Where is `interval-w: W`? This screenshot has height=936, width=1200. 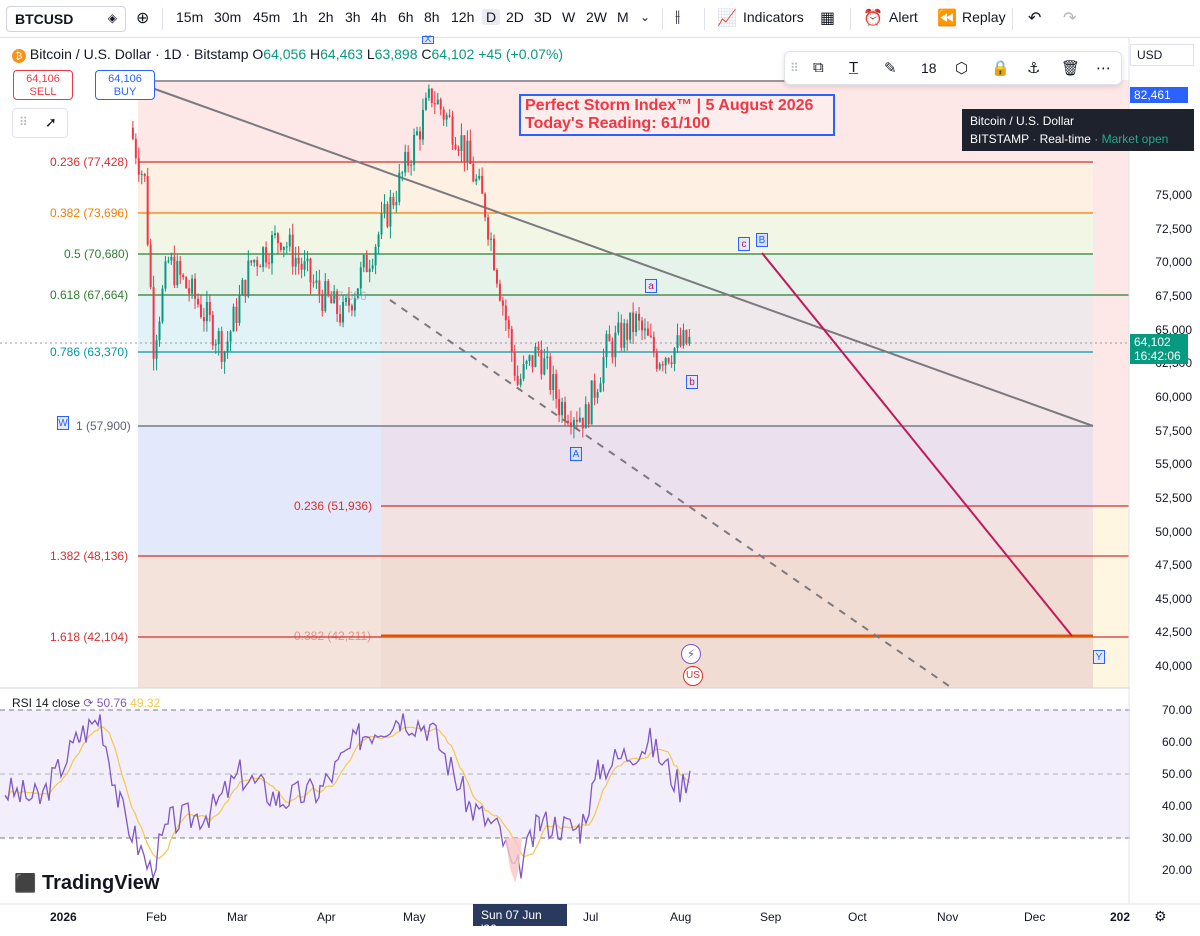 interval-w: W is located at coordinates (569, 17).